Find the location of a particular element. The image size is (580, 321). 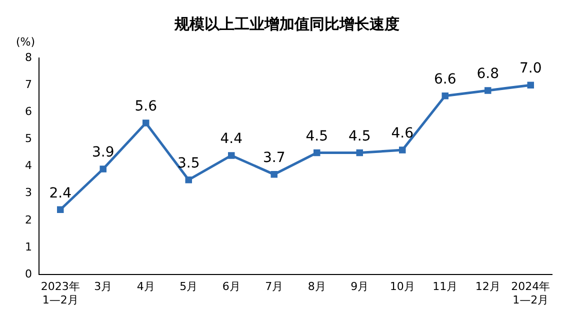

x-tick-label: 2023年 1—2月 is located at coordinates (60, 293).